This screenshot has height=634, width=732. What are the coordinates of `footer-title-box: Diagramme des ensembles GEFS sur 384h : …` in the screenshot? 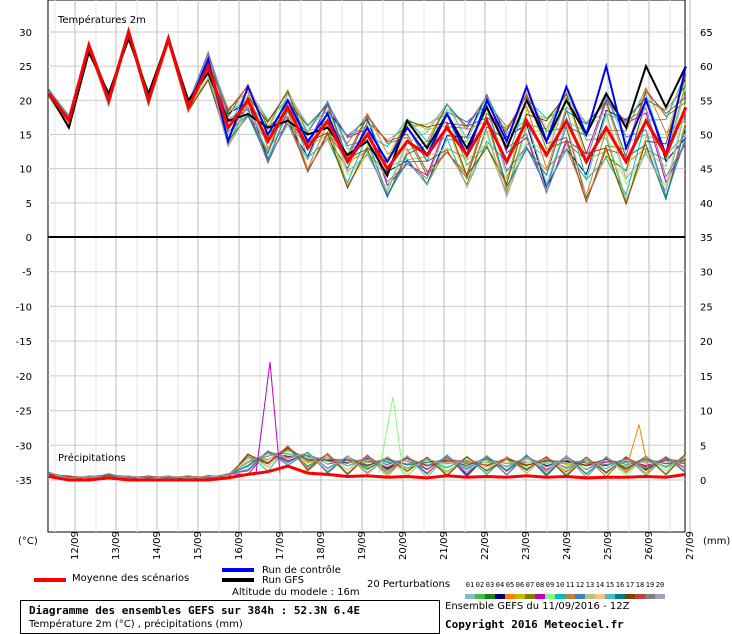 It's located at (230, 617).